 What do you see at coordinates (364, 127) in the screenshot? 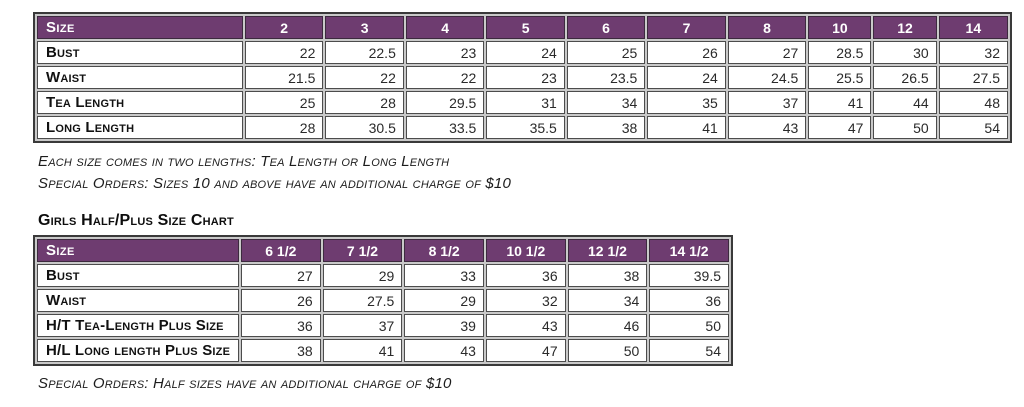
I see `measurement-value-cell: 30.5` at bounding box center [364, 127].